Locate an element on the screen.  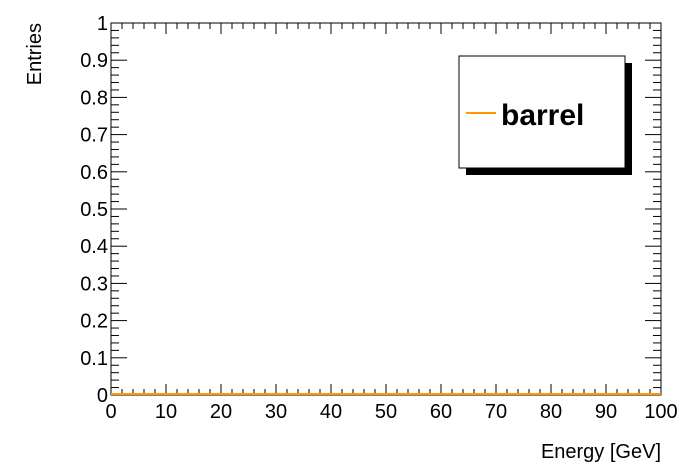
y-tick-label: 0 is located at coordinates (102, 396).